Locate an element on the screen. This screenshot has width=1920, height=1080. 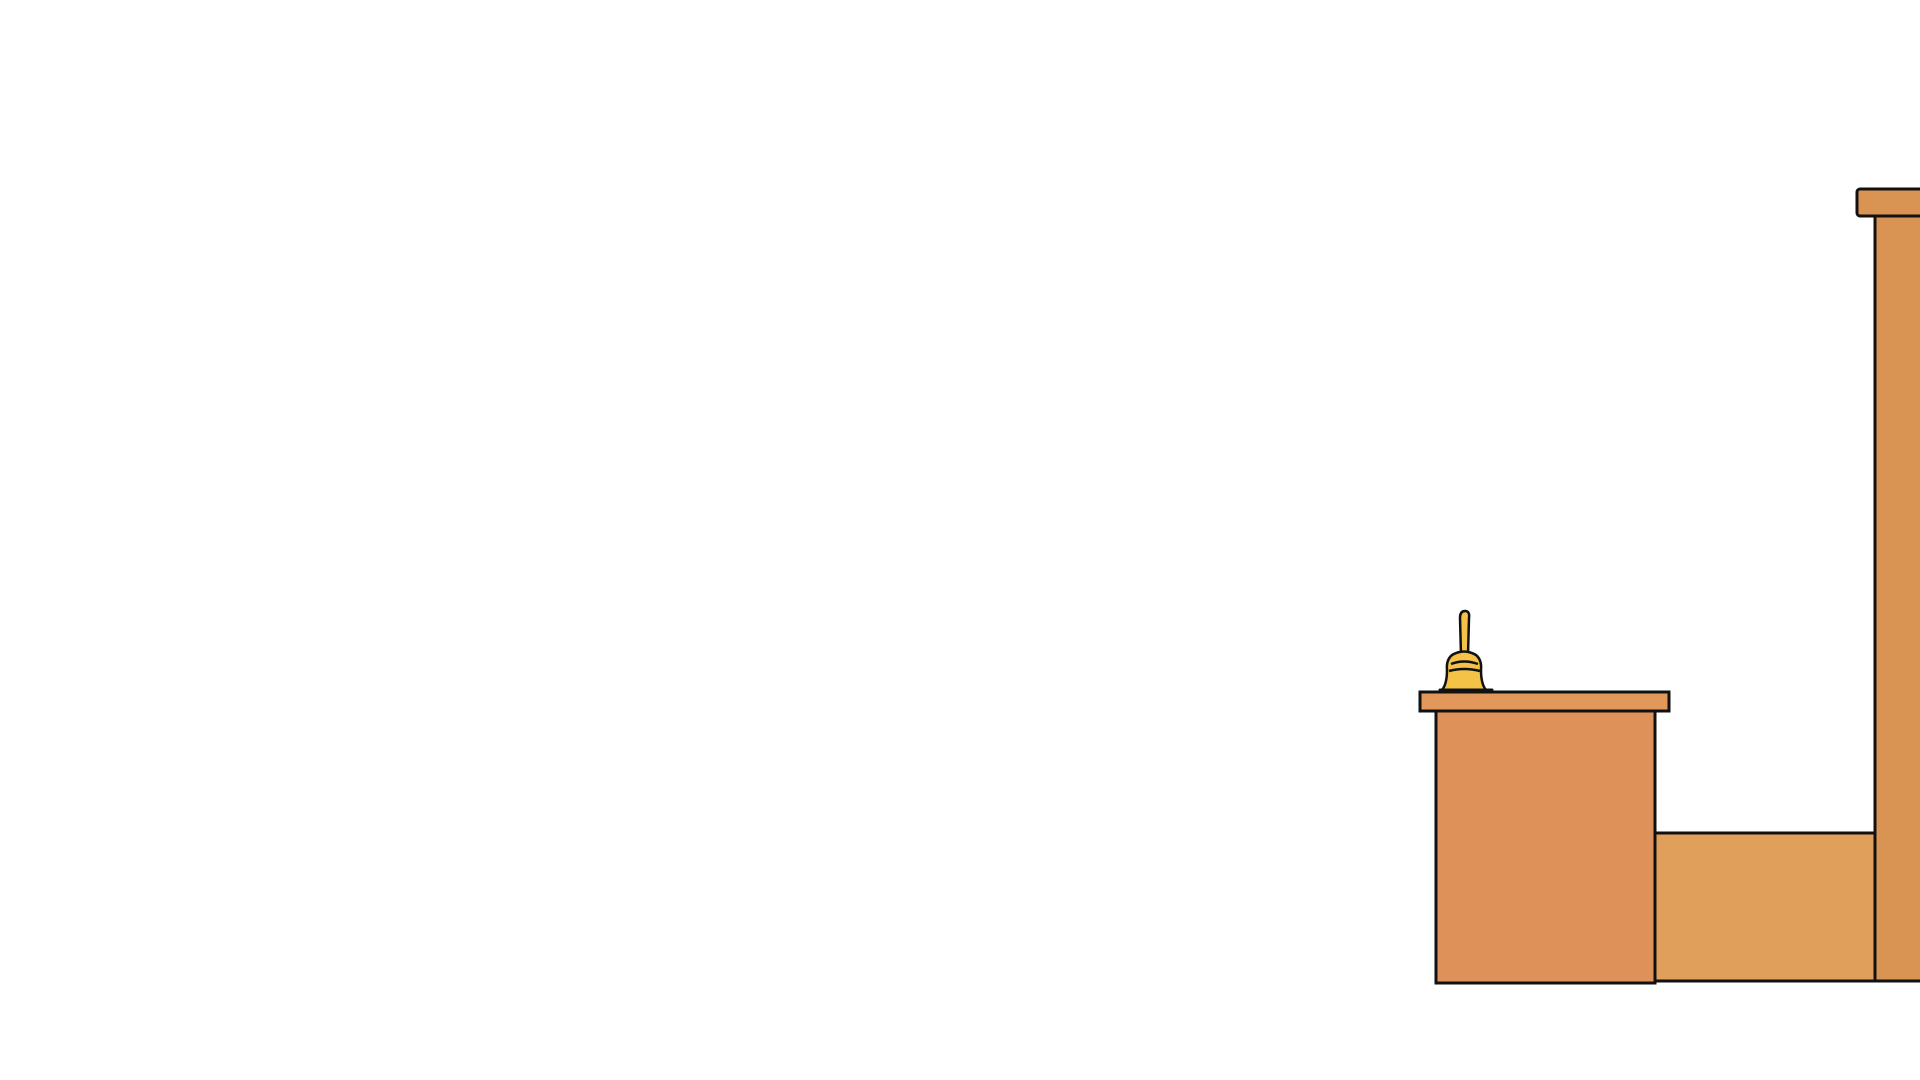
tall-counter-top is located at coordinates (1887, 202).